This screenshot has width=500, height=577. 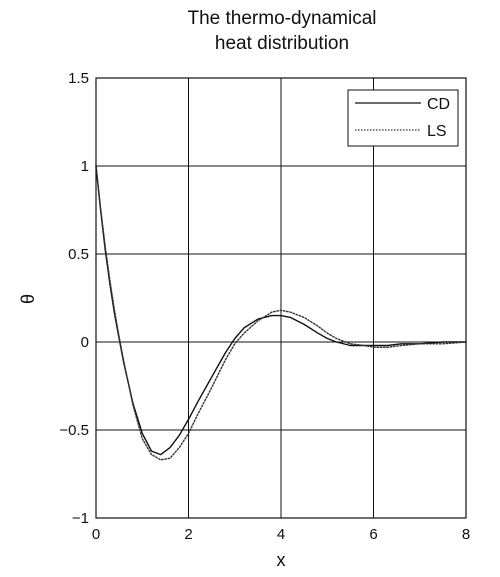 I want to click on chart-title-line-1: The thermo-dynamical, so click(x=281, y=18).